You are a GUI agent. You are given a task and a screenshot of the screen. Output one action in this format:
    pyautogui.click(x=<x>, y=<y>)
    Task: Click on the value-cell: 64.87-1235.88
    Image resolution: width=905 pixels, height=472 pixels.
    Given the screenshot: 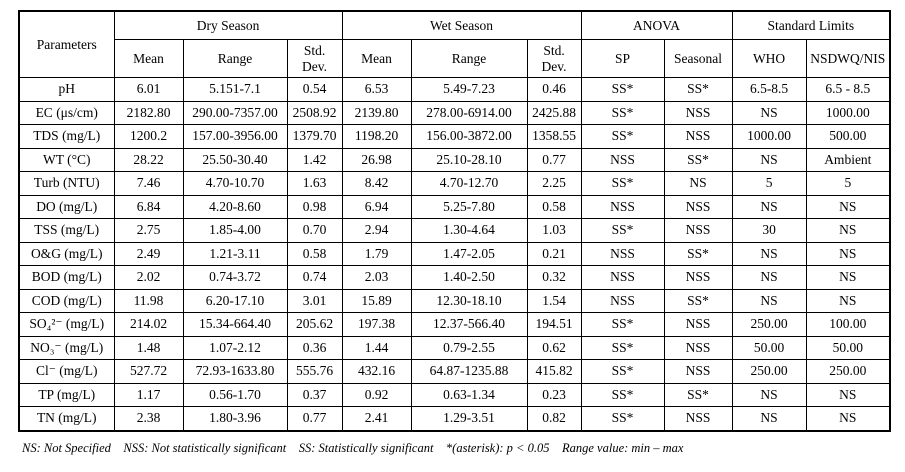 What is the action you would take?
    pyautogui.click(x=469, y=371)
    